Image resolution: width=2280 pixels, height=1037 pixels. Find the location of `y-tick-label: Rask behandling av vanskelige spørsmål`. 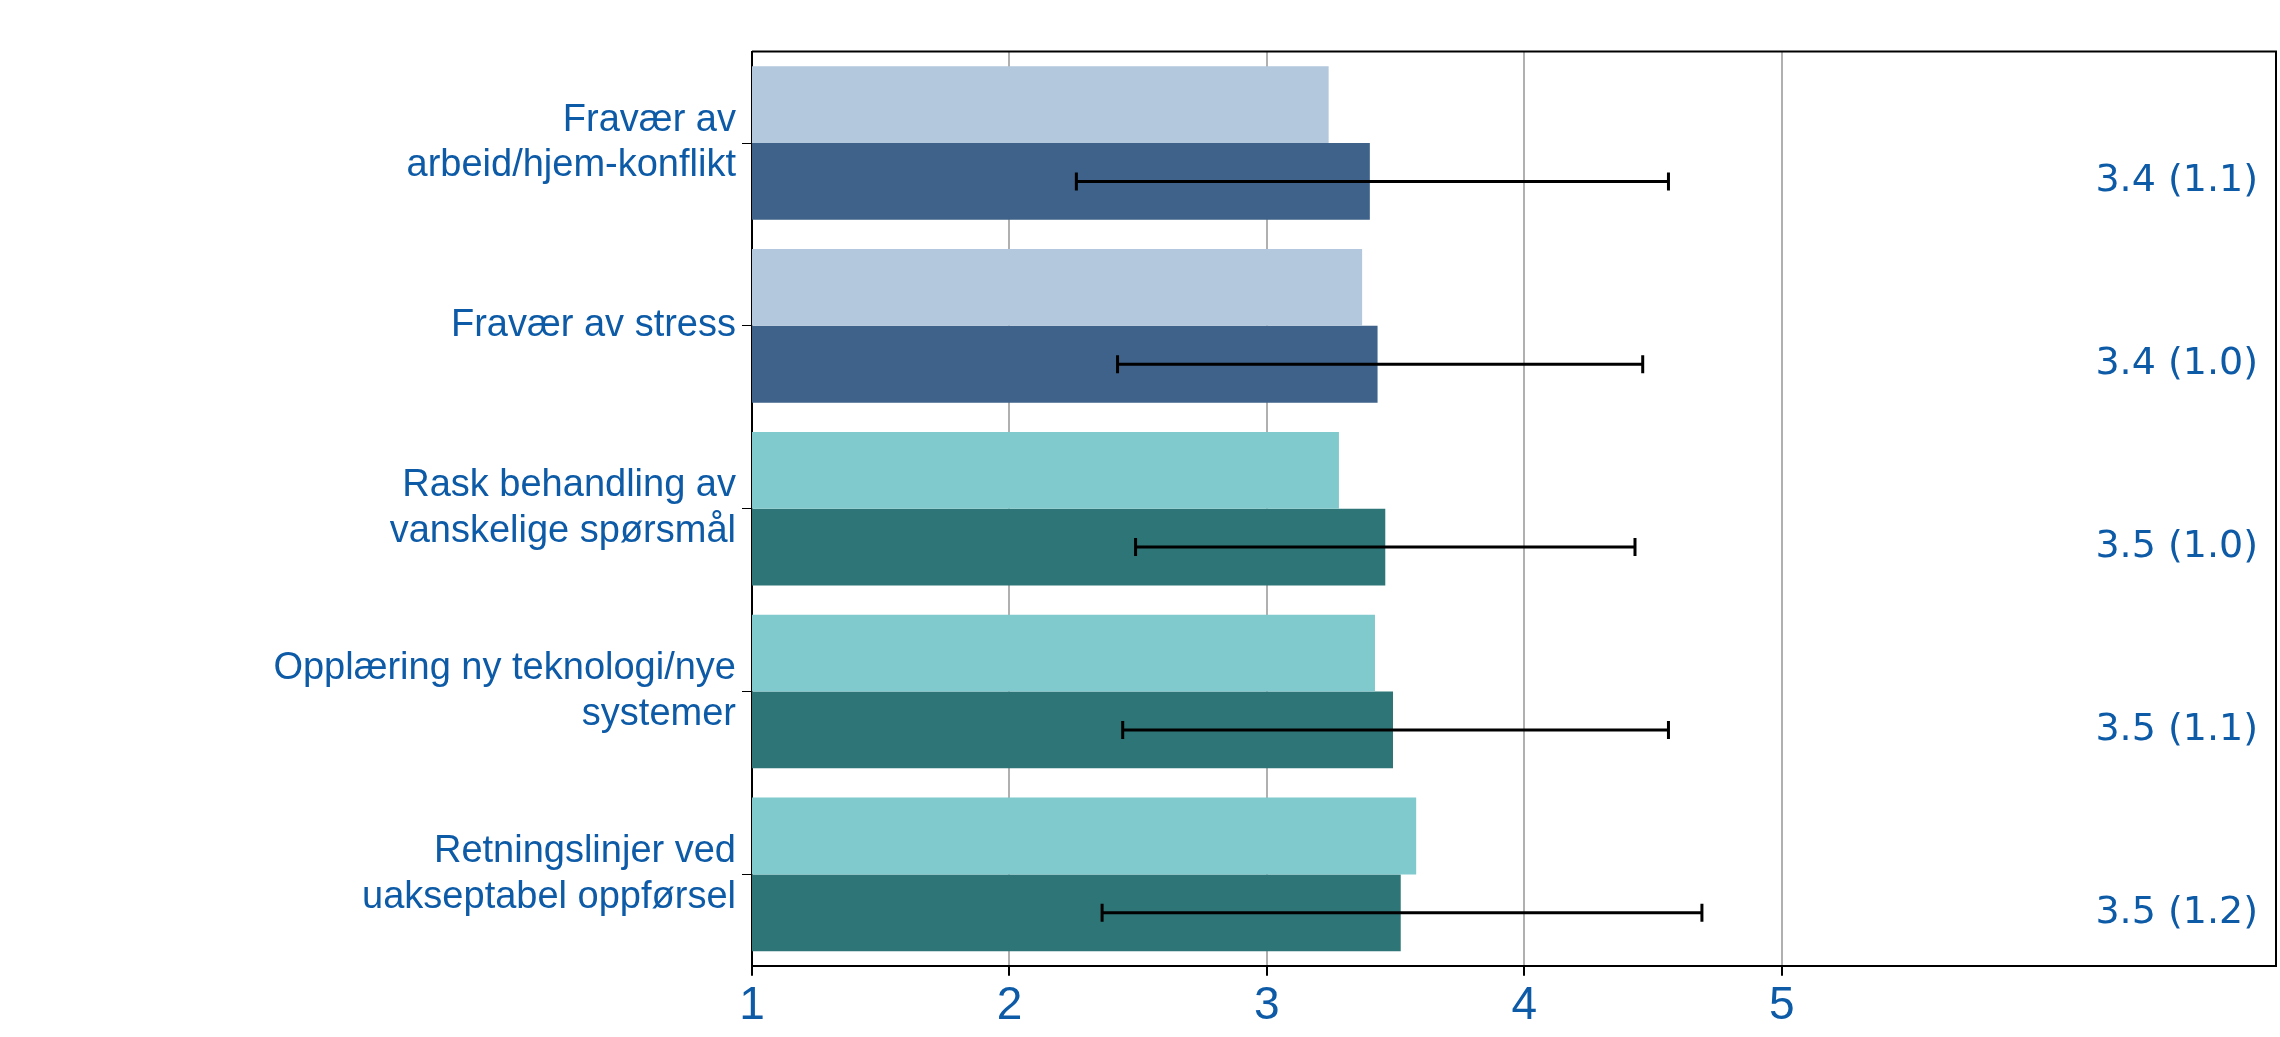

y-tick-label: Rask behandling av vanskelige spørsmål is located at coordinates (562, 506).